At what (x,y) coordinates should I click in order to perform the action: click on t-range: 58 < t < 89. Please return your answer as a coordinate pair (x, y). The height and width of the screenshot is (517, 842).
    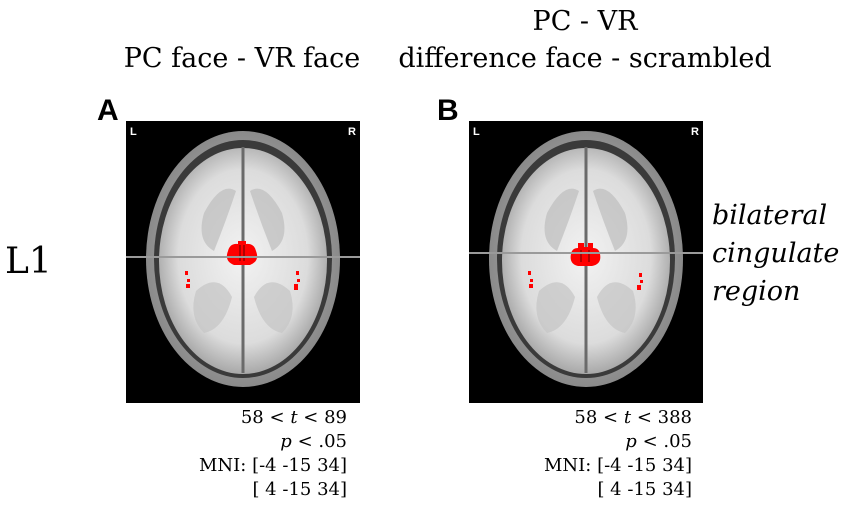
    Looking at the image, I should click on (293, 417).